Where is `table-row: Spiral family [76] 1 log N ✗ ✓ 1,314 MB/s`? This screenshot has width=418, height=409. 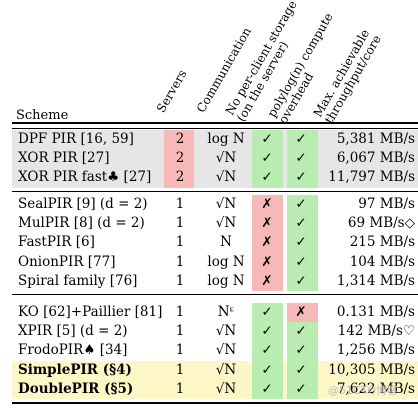 table-row: Spiral family [76] 1 log N ✗ ✓ 1,314 MB/s is located at coordinates (215, 281).